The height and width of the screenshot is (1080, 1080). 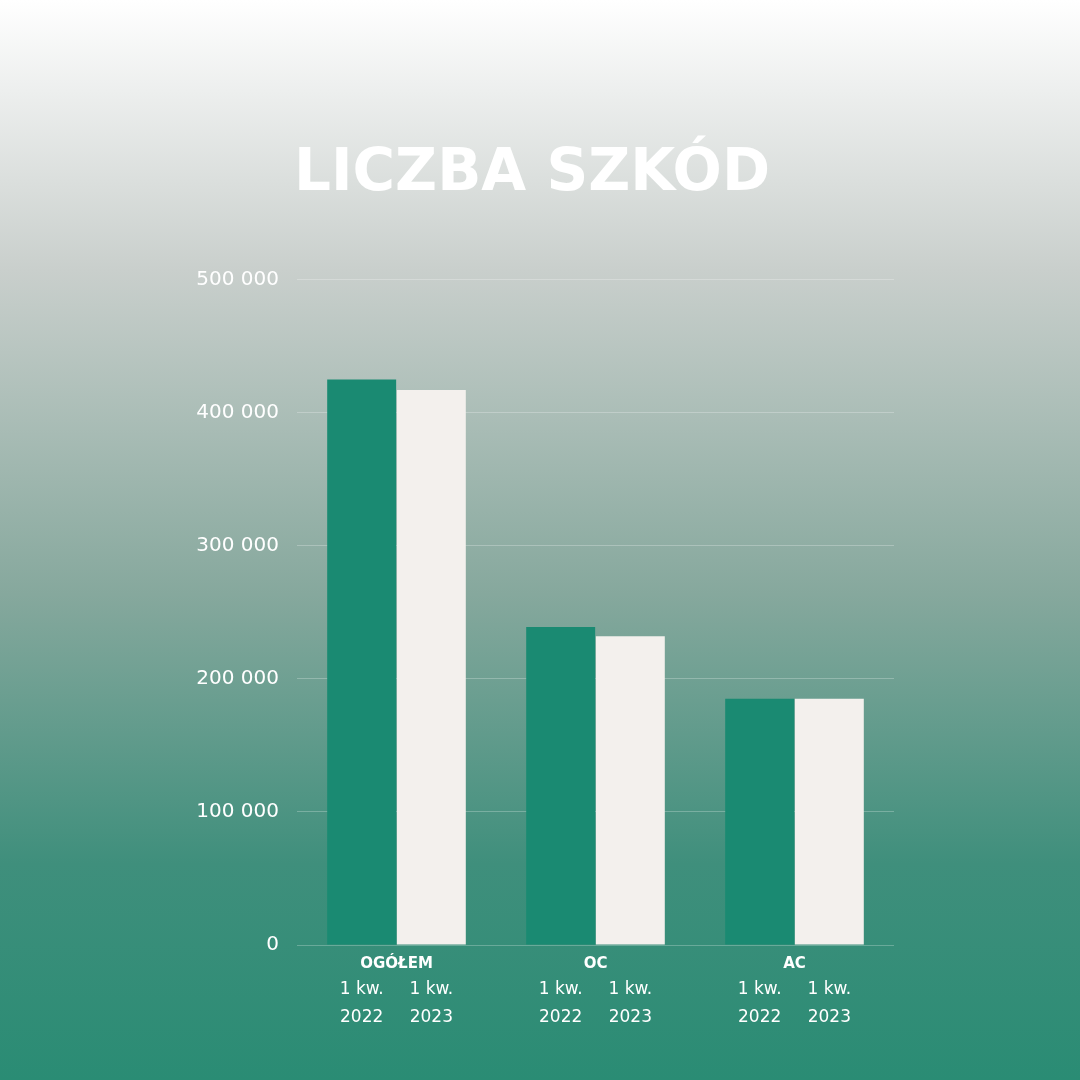 I want to click on x-tick-label: AC, so click(x=794, y=962).